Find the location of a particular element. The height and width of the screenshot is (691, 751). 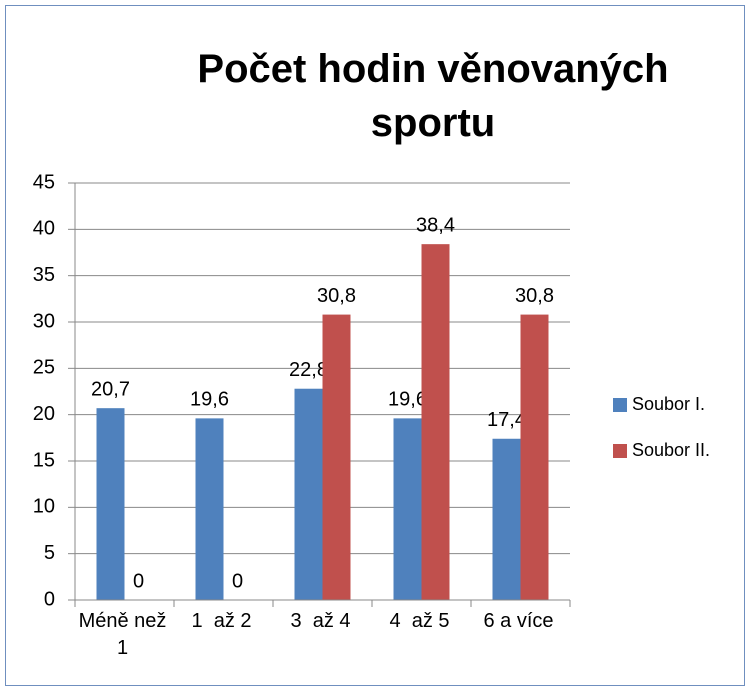

x-tick-label: 3 až 4 is located at coordinates (320, 621).